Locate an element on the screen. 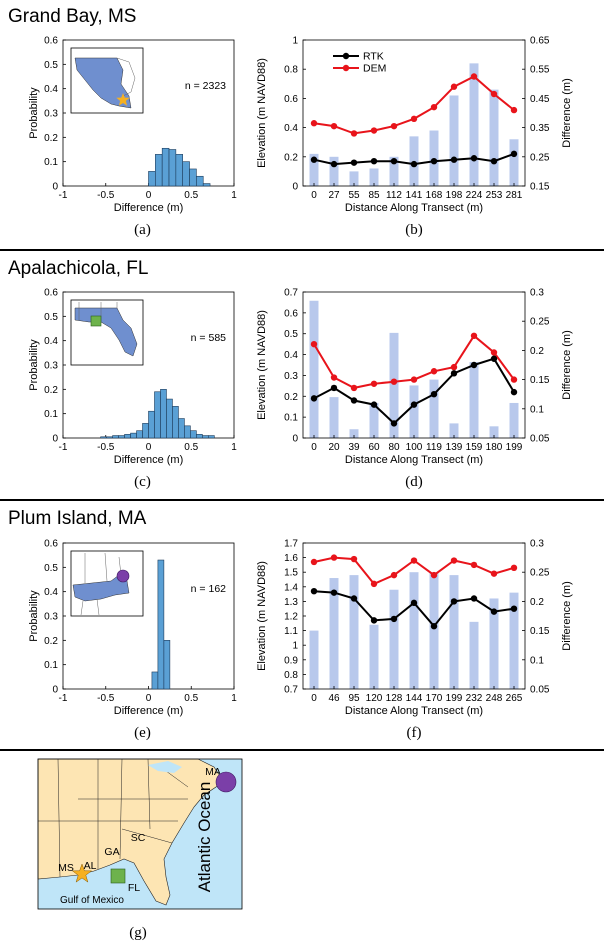  transect-2-xtick-label: 232 is located at coordinates (474, 698).